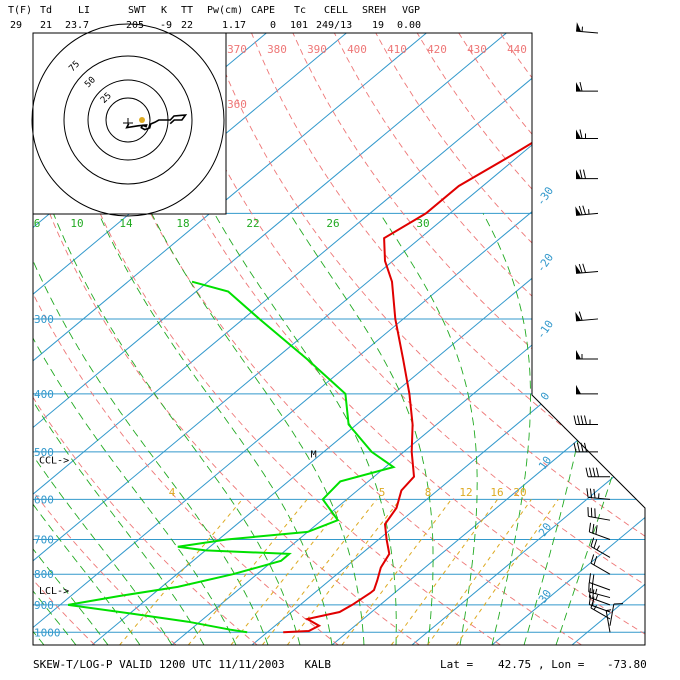 The width and height of the screenshot is (680, 680). What do you see at coordinates (135, 25) in the screenshot?
I see `hdr-swt-value: 205` at bounding box center [135, 25].